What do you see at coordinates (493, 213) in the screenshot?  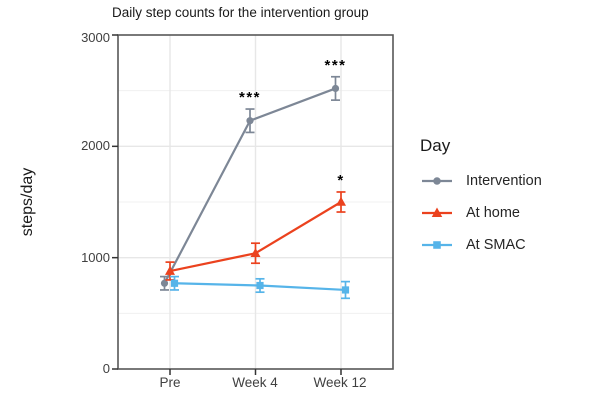 I see `legend-label: At home` at bounding box center [493, 213].